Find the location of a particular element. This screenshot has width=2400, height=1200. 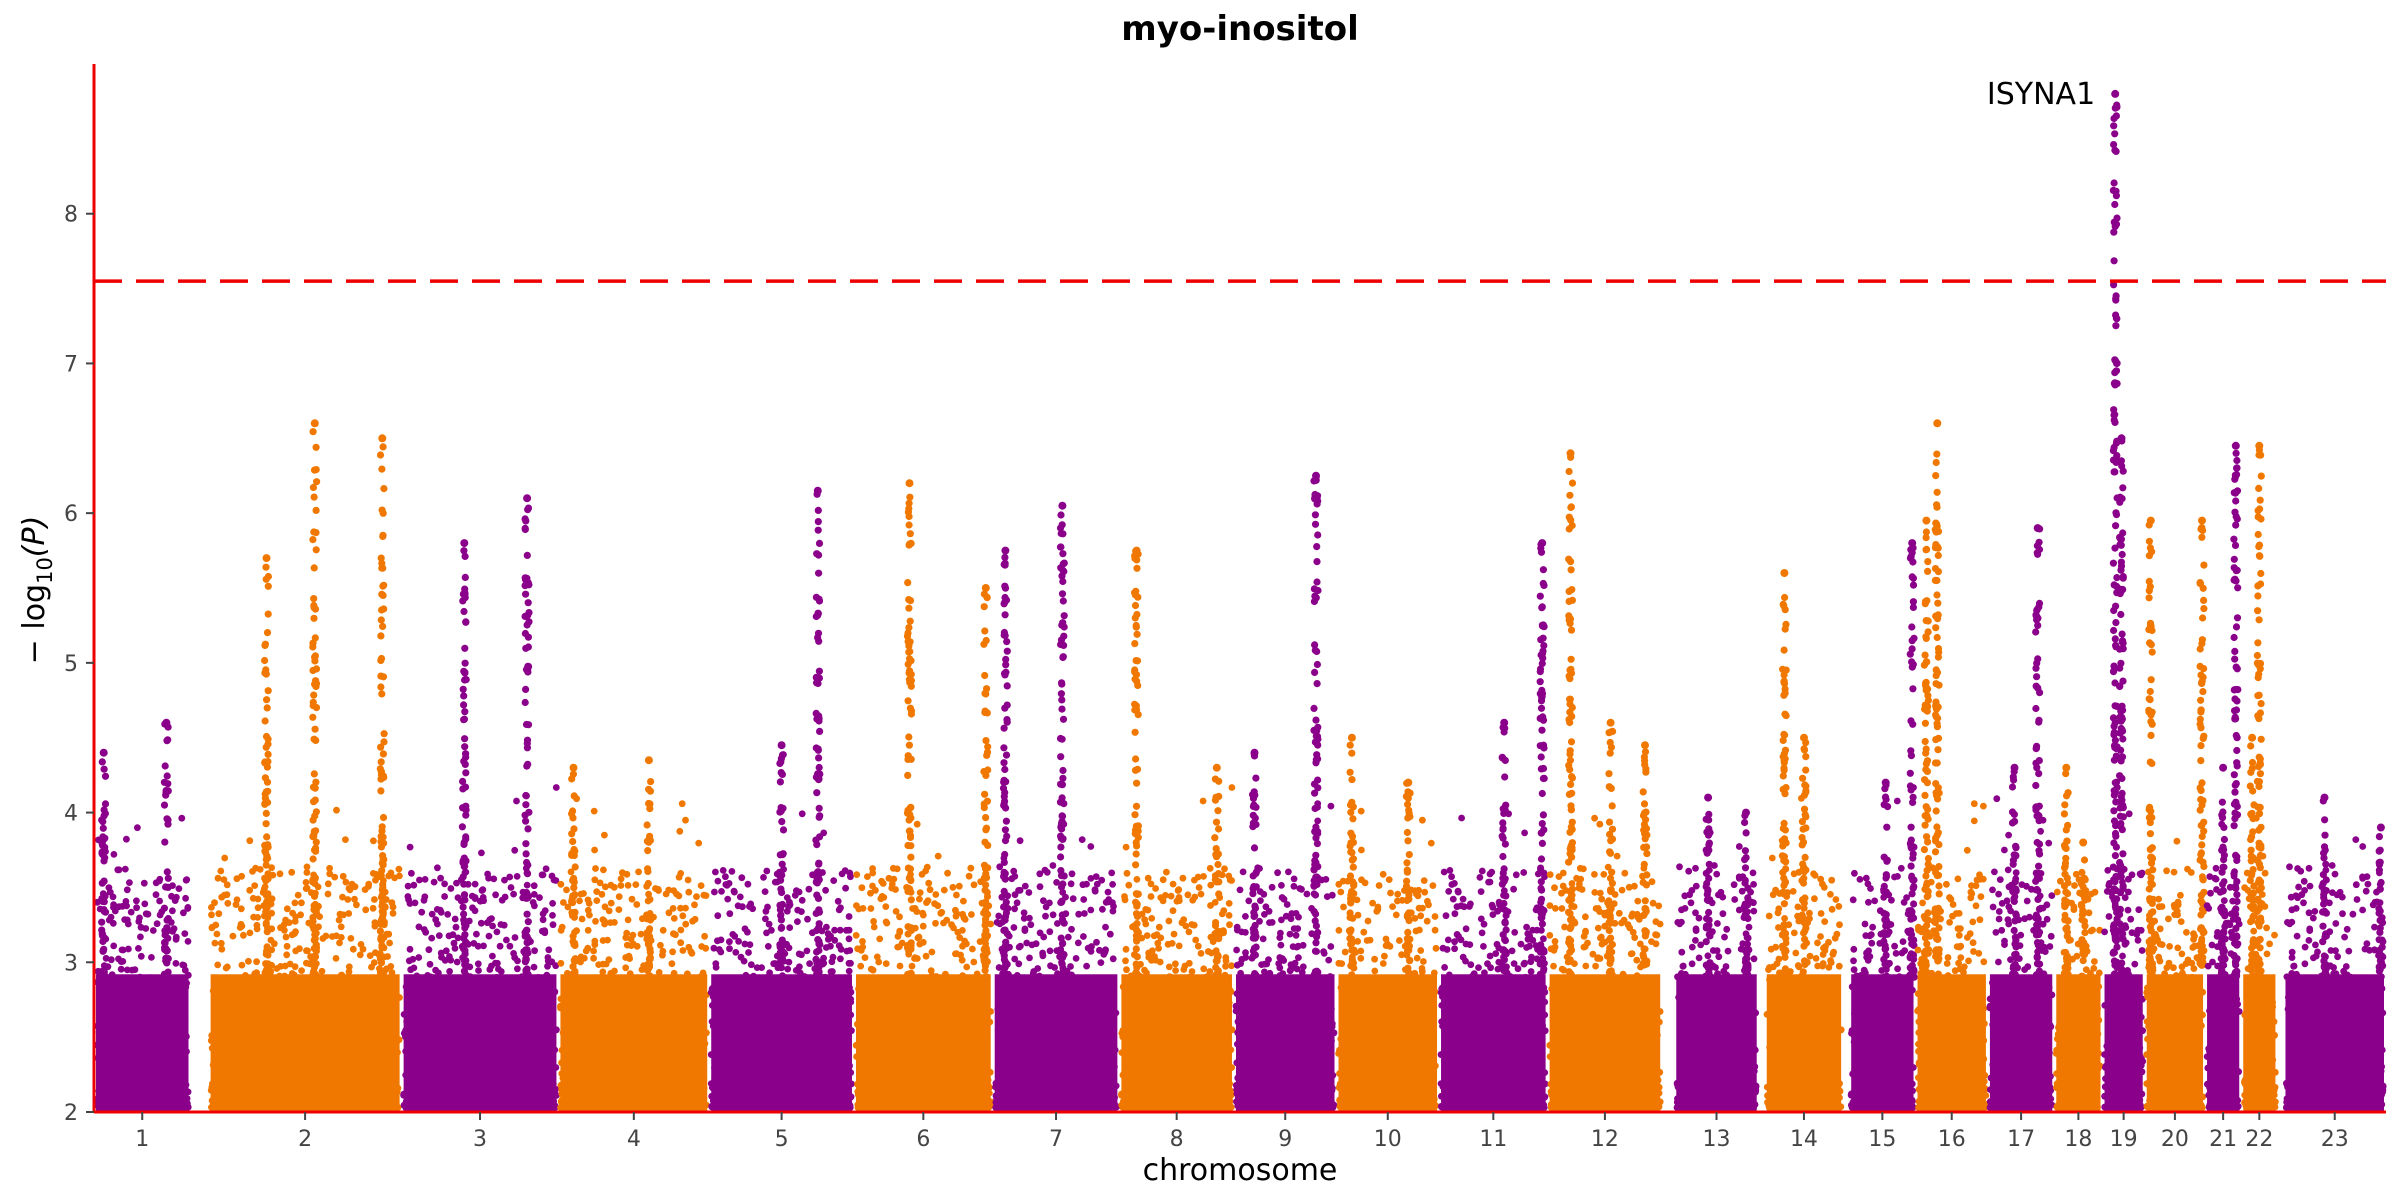

snp-density-band is located at coordinates (142, 1043).